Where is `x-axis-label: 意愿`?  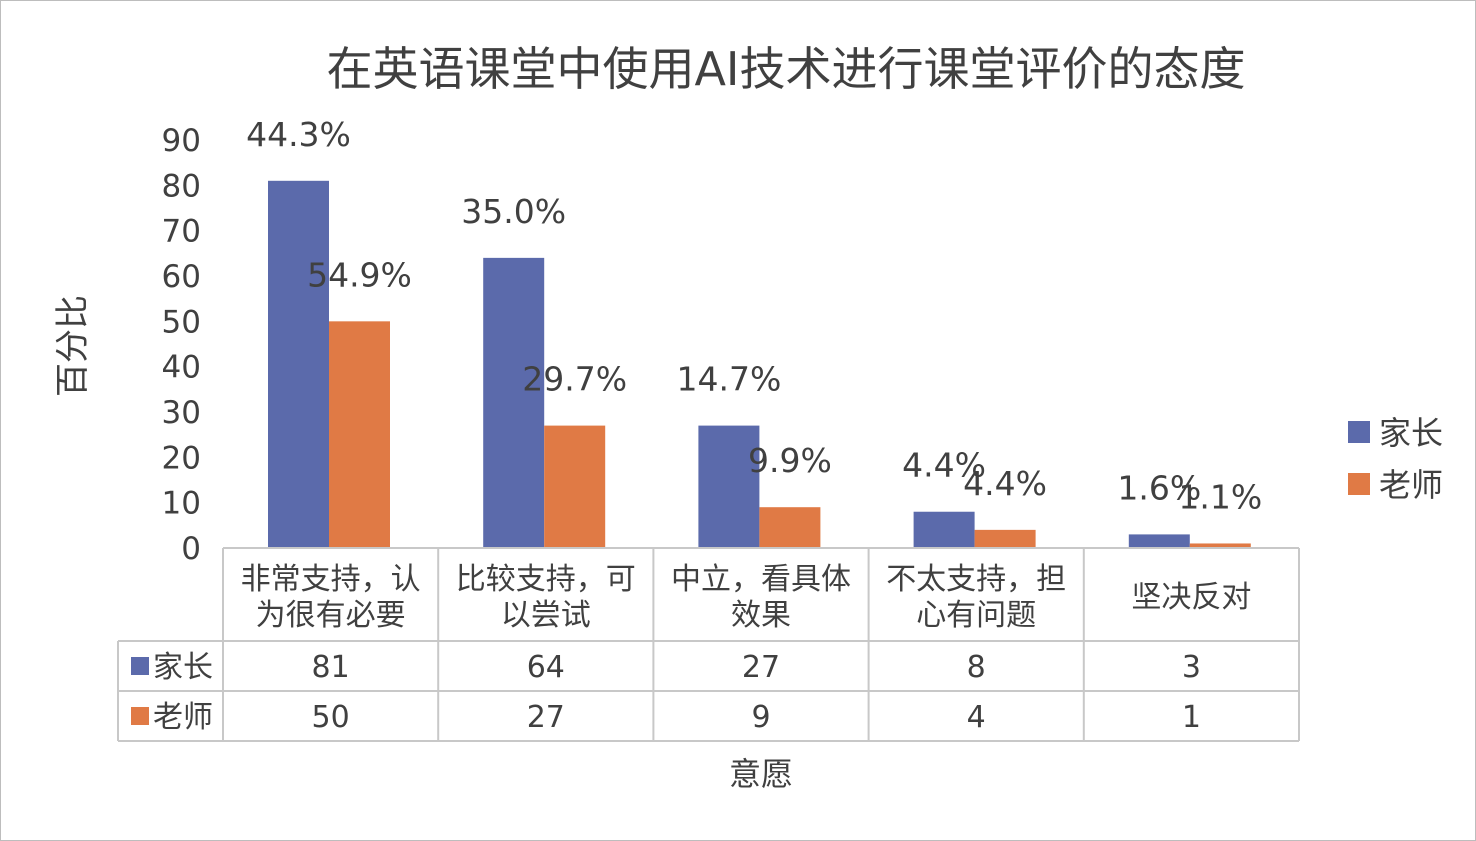 x-axis-label: 意愿 is located at coordinates (761, 774).